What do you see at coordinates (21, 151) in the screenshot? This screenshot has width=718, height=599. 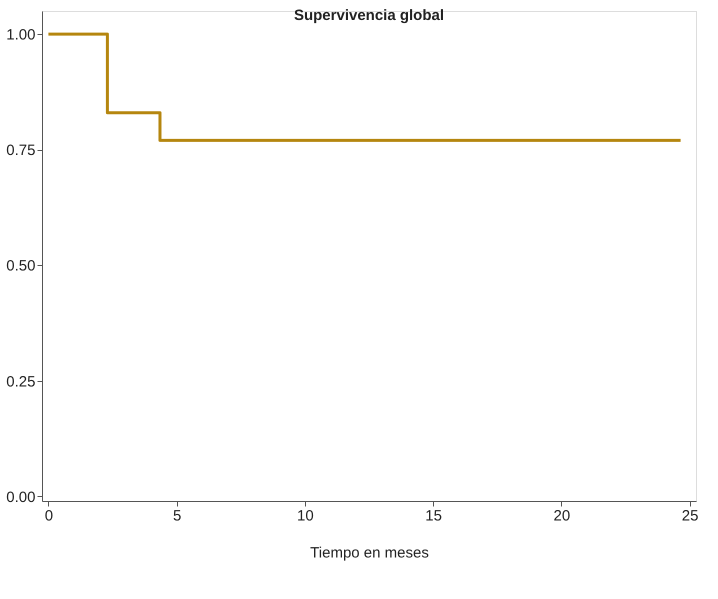 I see `y-tick-label: 0.75` at bounding box center [21, 151].